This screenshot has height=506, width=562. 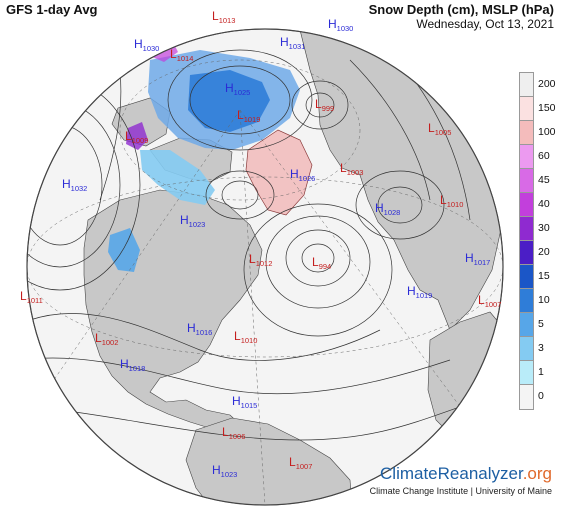 What do you see at coordinates (345, 28) in the screenshot?
I see `pressure-value: 1030` at bounding box center [345, 28].